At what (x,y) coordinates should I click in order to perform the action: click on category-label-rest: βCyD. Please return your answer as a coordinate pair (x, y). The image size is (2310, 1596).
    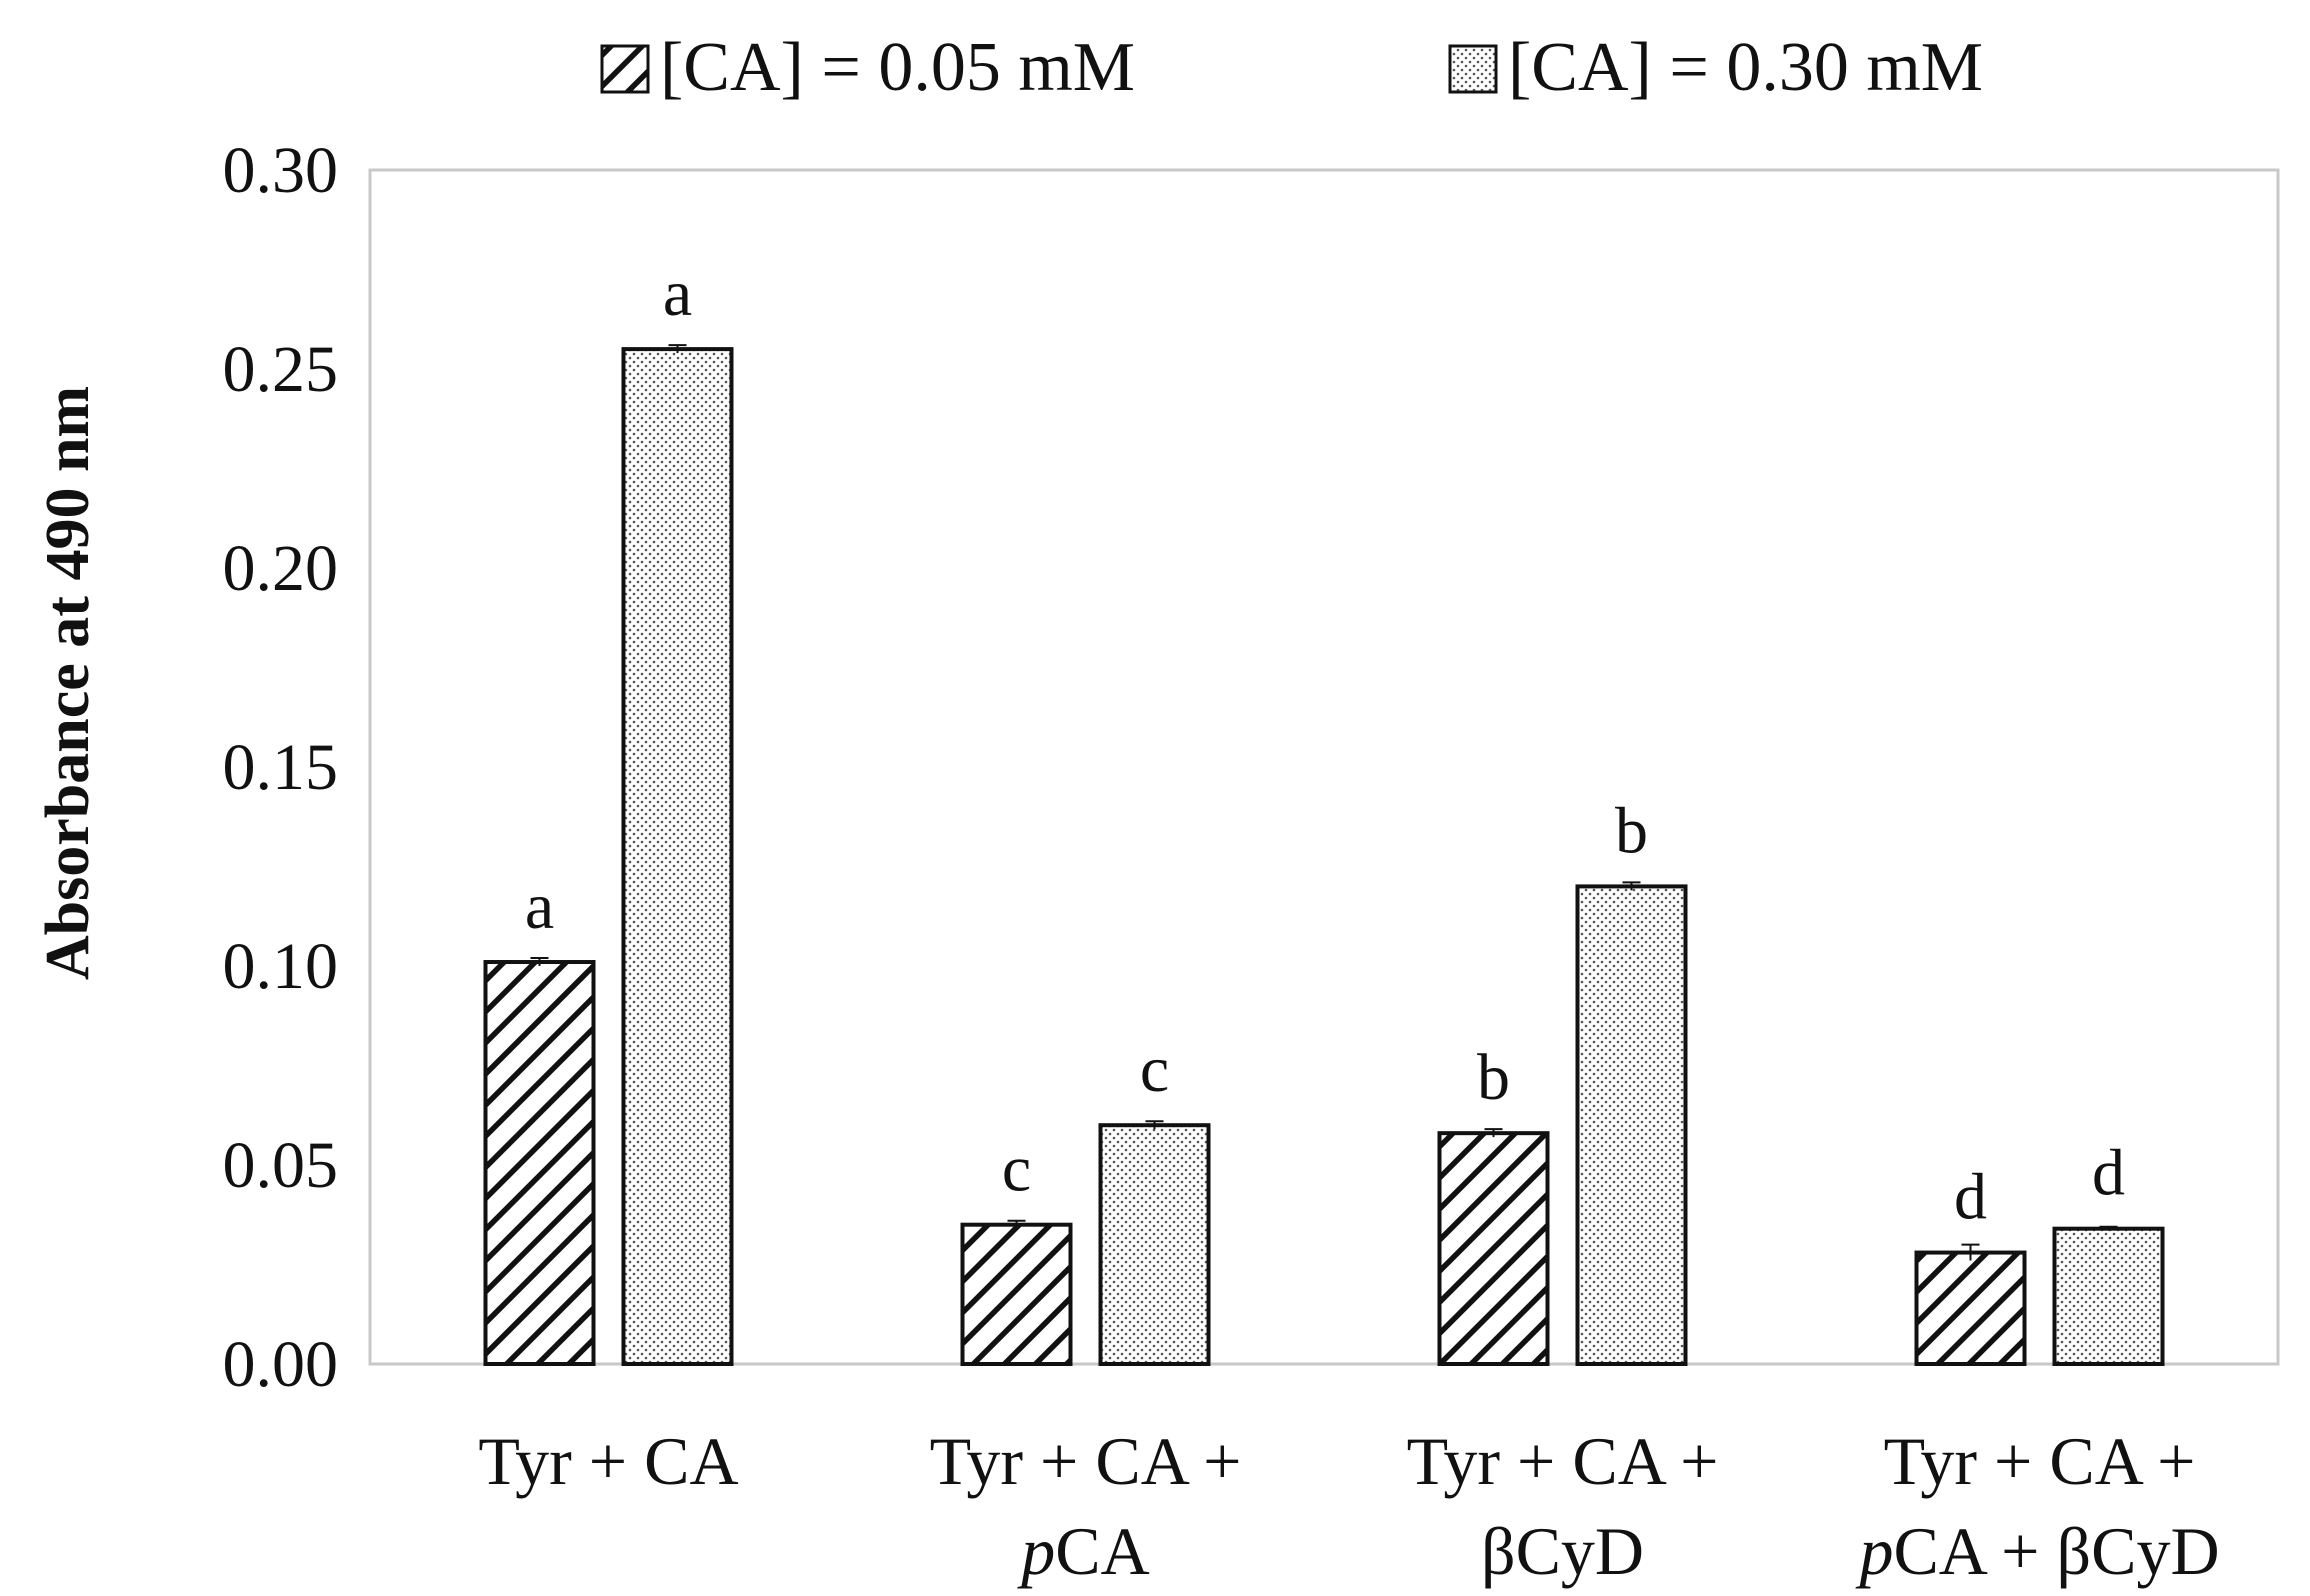
    Looking at the image, I should click on (1562, 1551).